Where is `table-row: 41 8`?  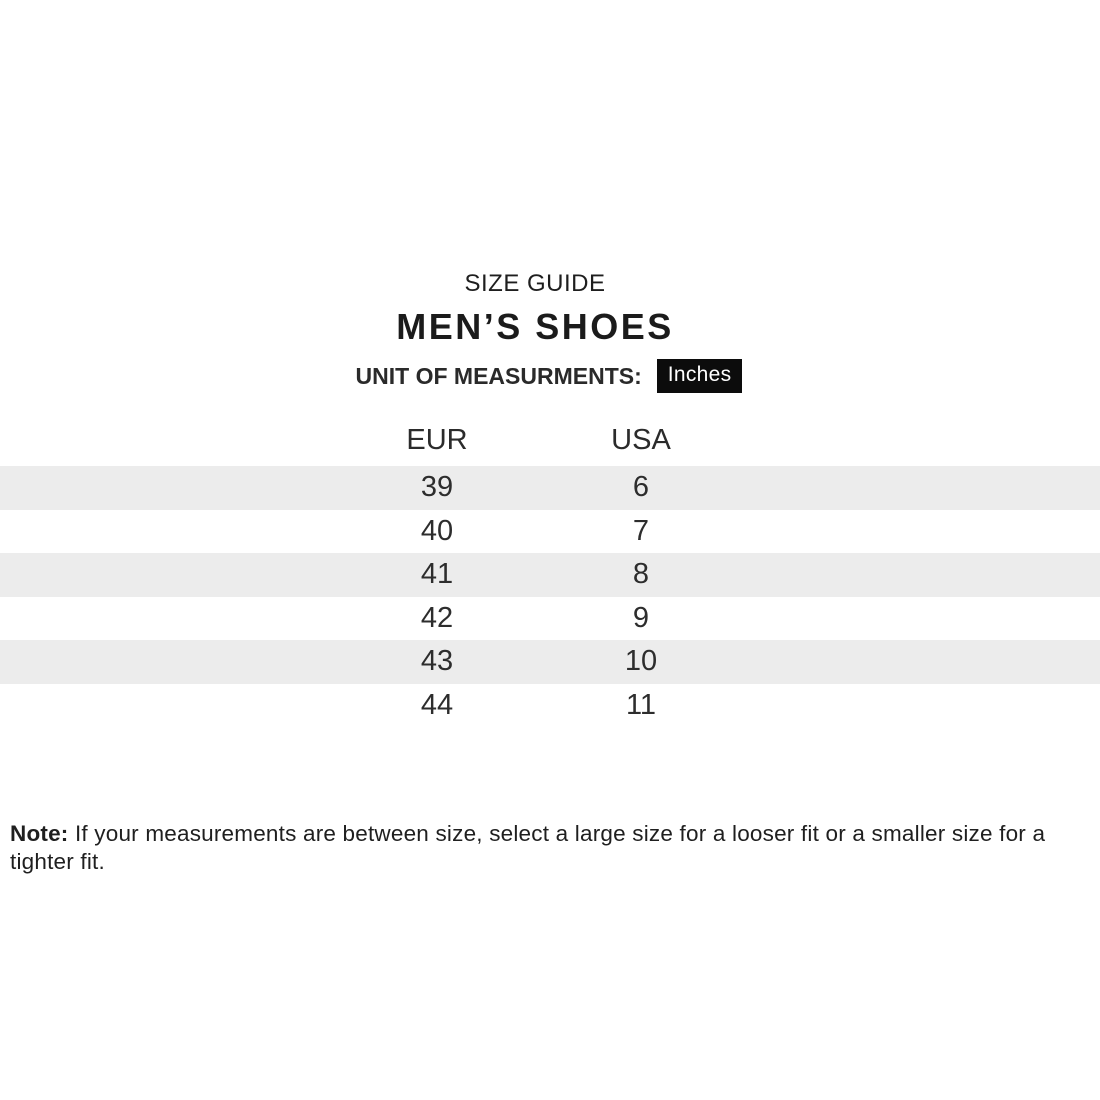
table-row: 41 8 is located at coordinates (550, 575).